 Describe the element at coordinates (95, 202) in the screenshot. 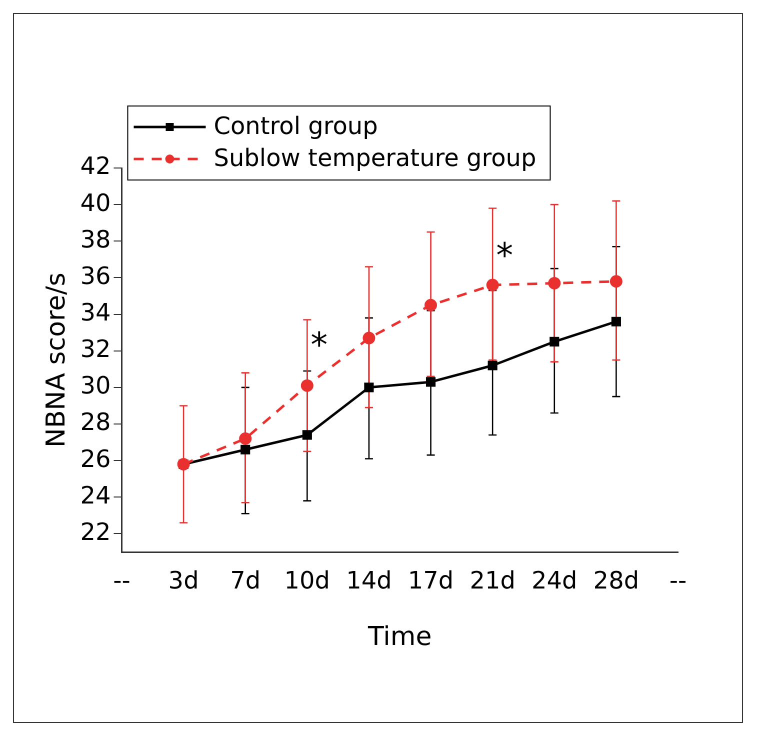

I see `y-tick-label: 40` at that location.